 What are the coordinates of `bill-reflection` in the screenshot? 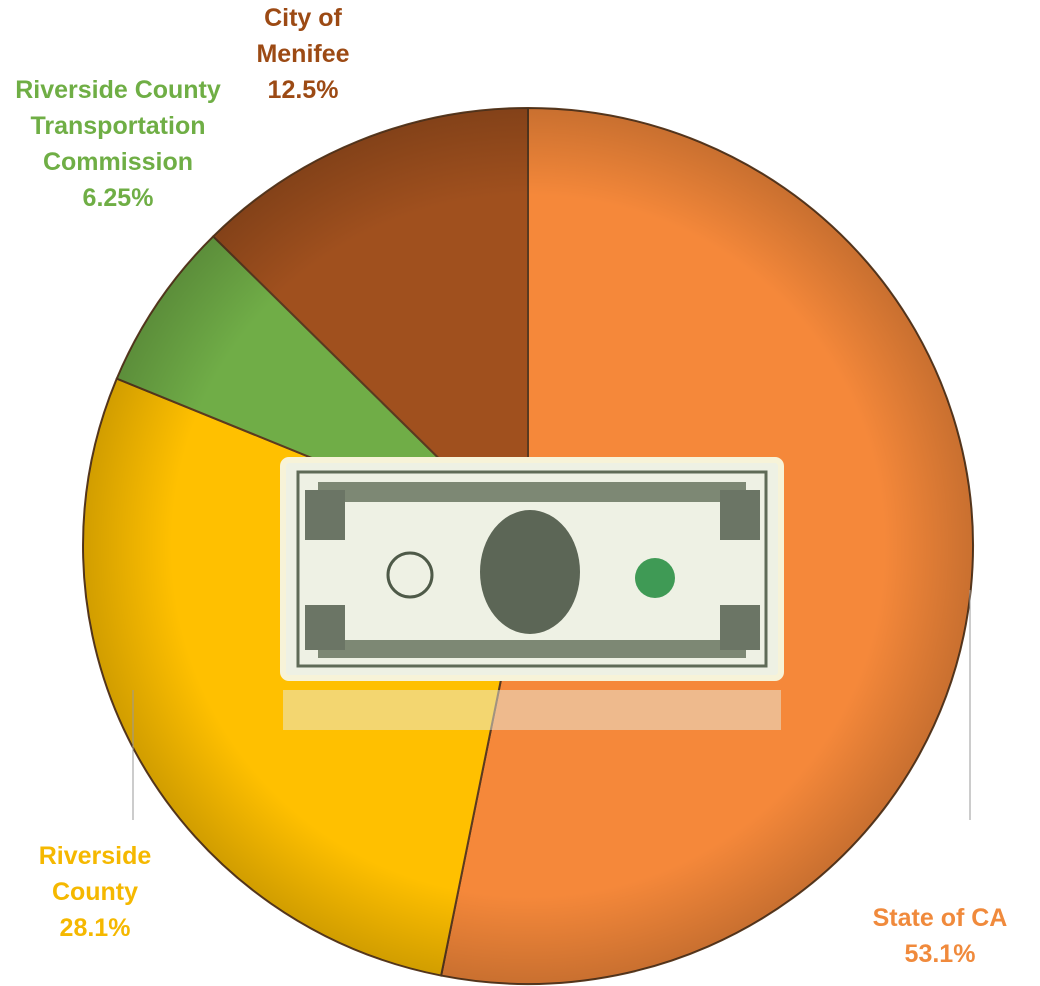 It's located at (532, 710).